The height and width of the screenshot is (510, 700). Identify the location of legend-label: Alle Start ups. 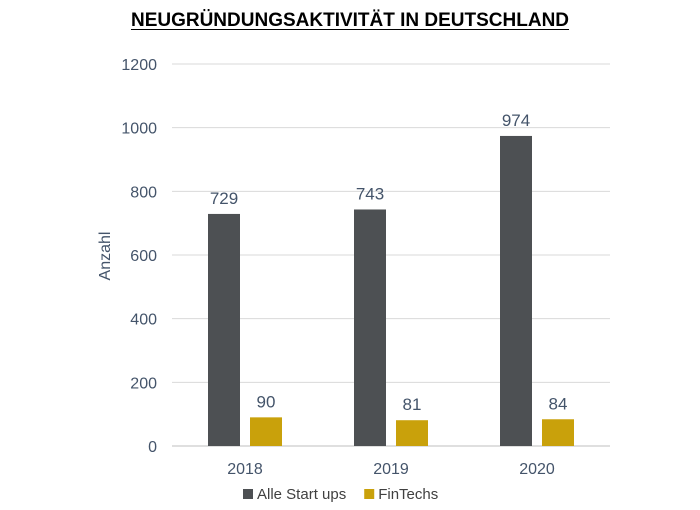
(301, 494).